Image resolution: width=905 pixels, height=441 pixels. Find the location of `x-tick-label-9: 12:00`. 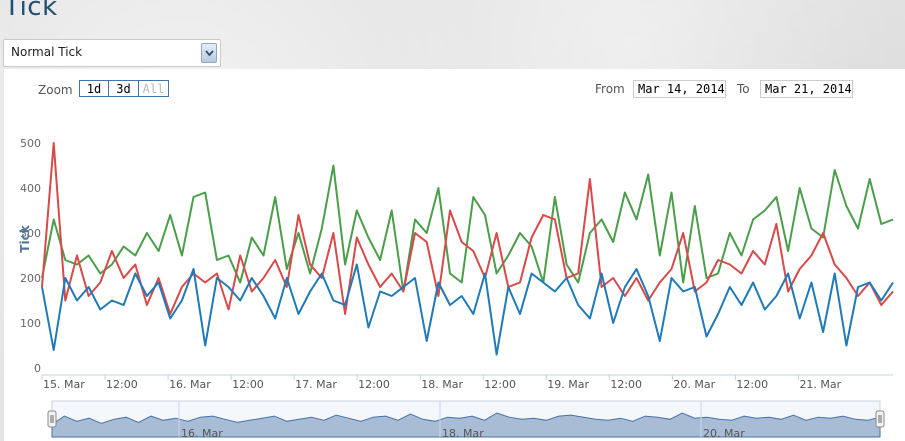

x-tick-label-9: 12:00 is located at coordinates (626, 384).